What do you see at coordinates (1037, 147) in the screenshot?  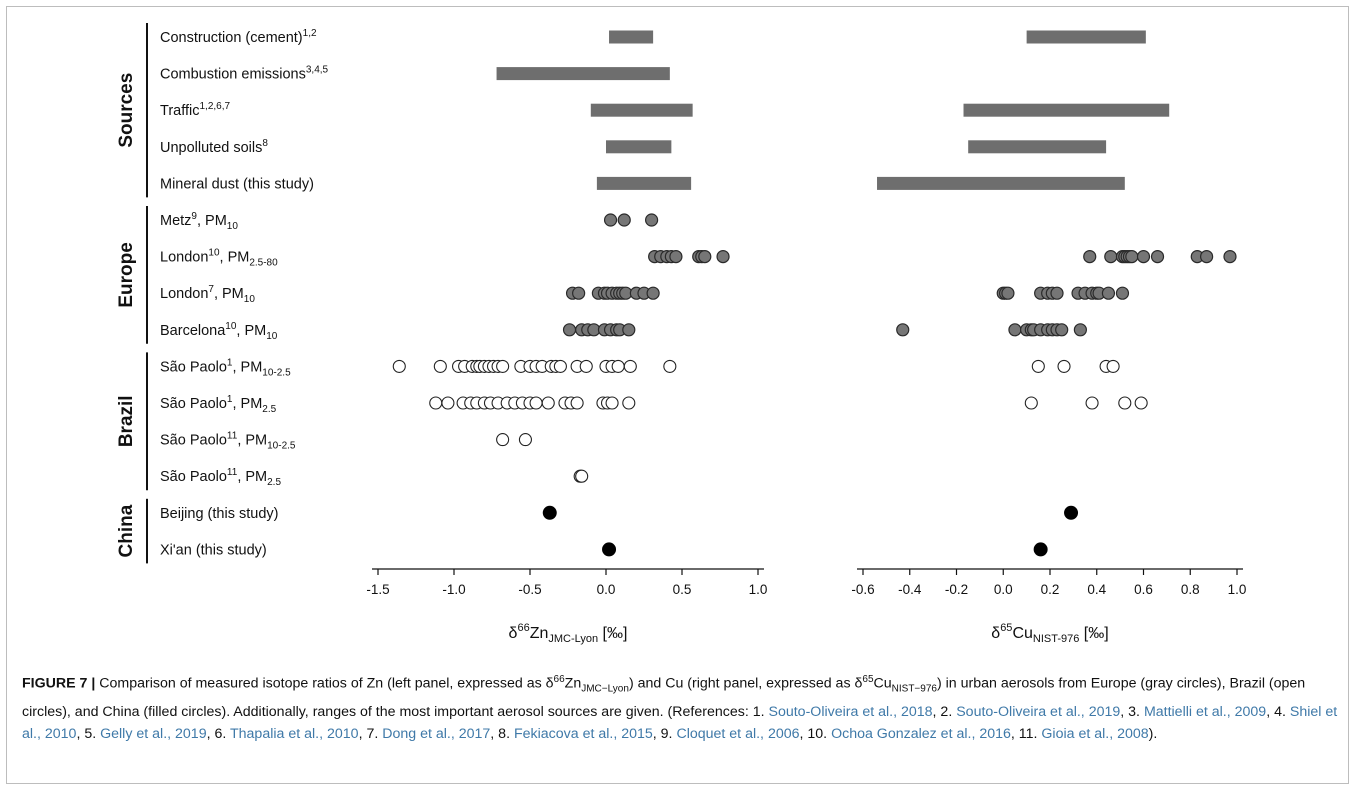 I see `cu-range-bar` at bounding box center [1037, 147].